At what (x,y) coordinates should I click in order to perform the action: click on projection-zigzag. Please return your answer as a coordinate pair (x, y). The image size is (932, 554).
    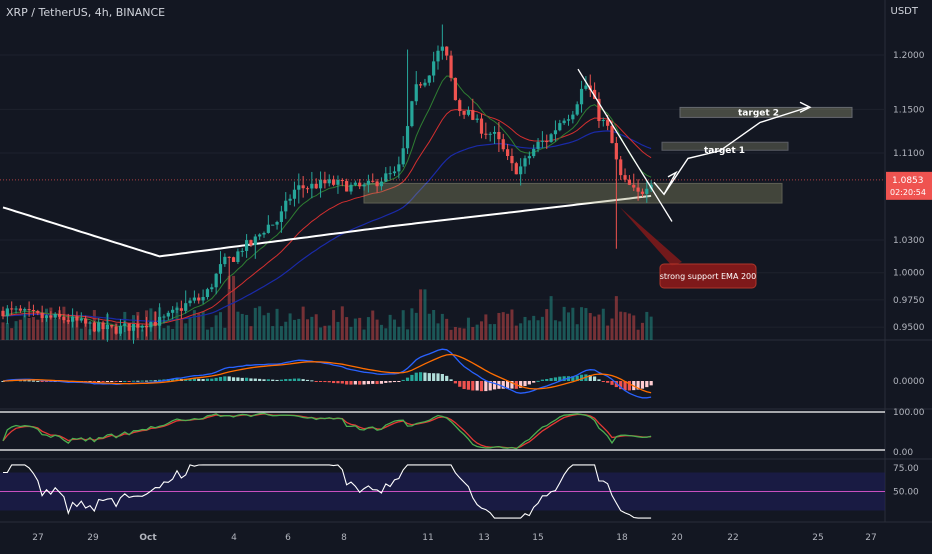
    Looking at the image, I should click on (665, 183).